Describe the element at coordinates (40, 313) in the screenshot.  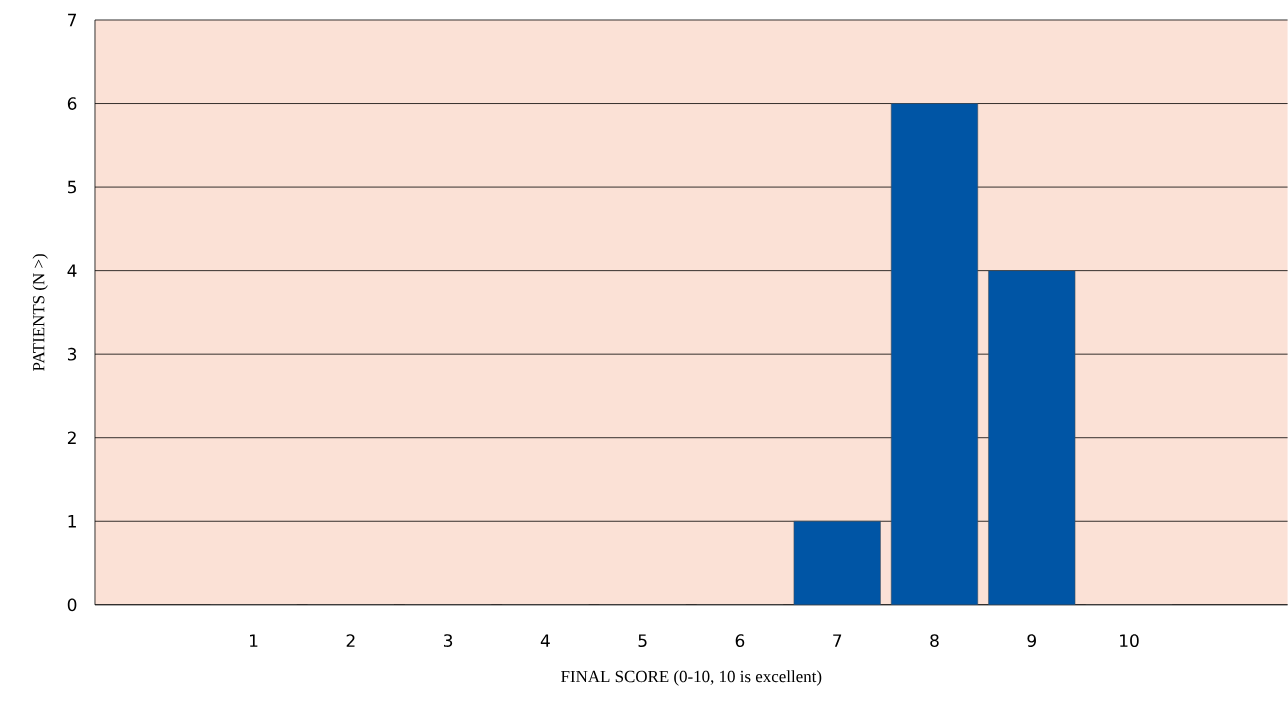
I see `y-axis-title: PATIENTS (N >)` at that location.